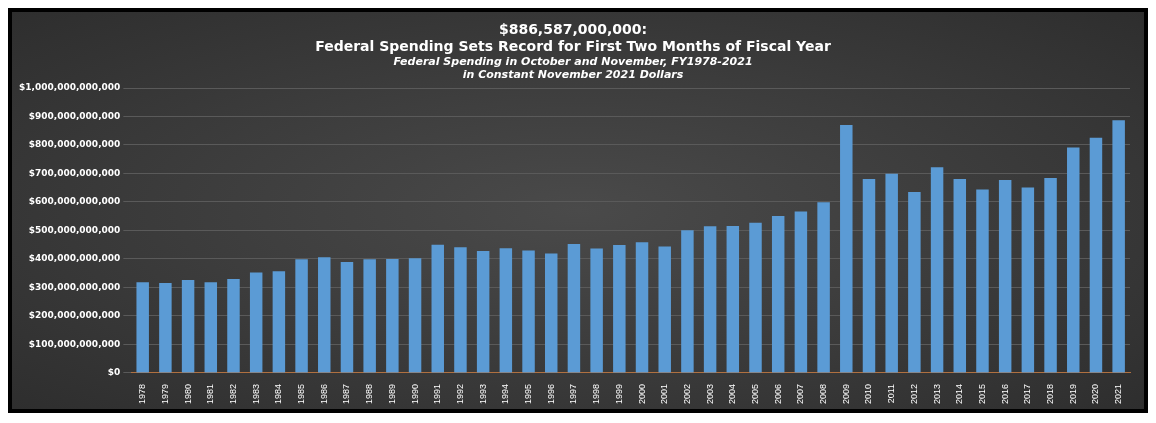 This screenshot has width=1156, height=423. What do you see at coordinates (1118, 394) in the screenshot?
I see `x-tick-label: 2021` at bounding box center [1118, 394].